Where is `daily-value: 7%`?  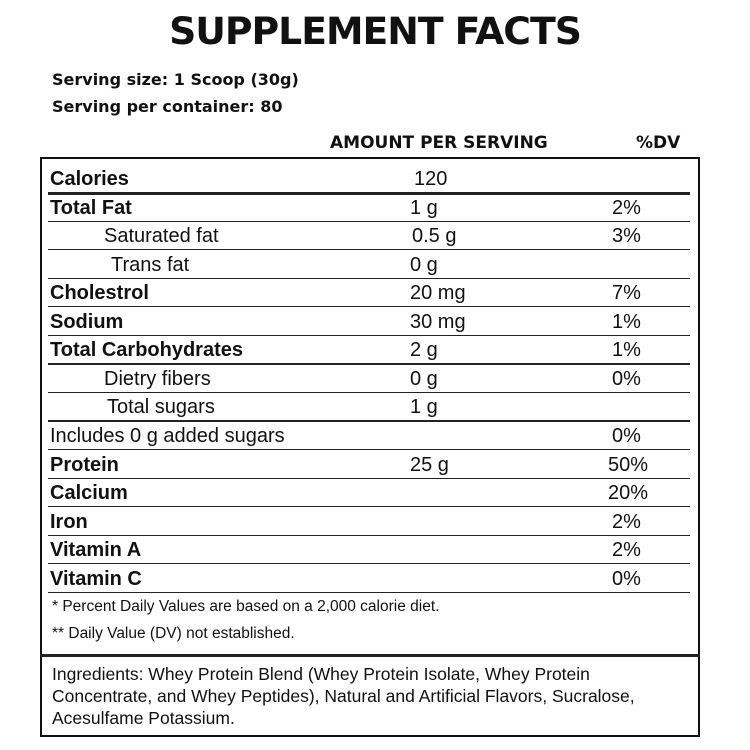 daily-value: 7% is located at coordinates (626, 293).